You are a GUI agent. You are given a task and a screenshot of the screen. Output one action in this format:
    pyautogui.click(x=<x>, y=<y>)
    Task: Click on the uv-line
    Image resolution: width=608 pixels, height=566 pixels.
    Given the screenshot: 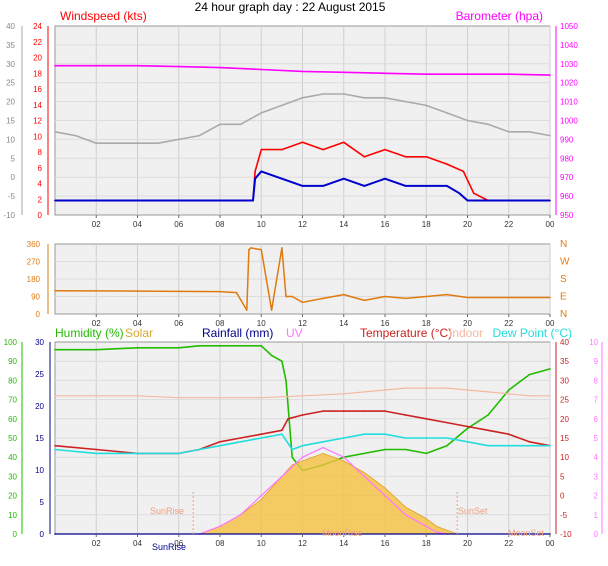 What is the action you would take?
    pyautogui.click(x=323, y=491)
    